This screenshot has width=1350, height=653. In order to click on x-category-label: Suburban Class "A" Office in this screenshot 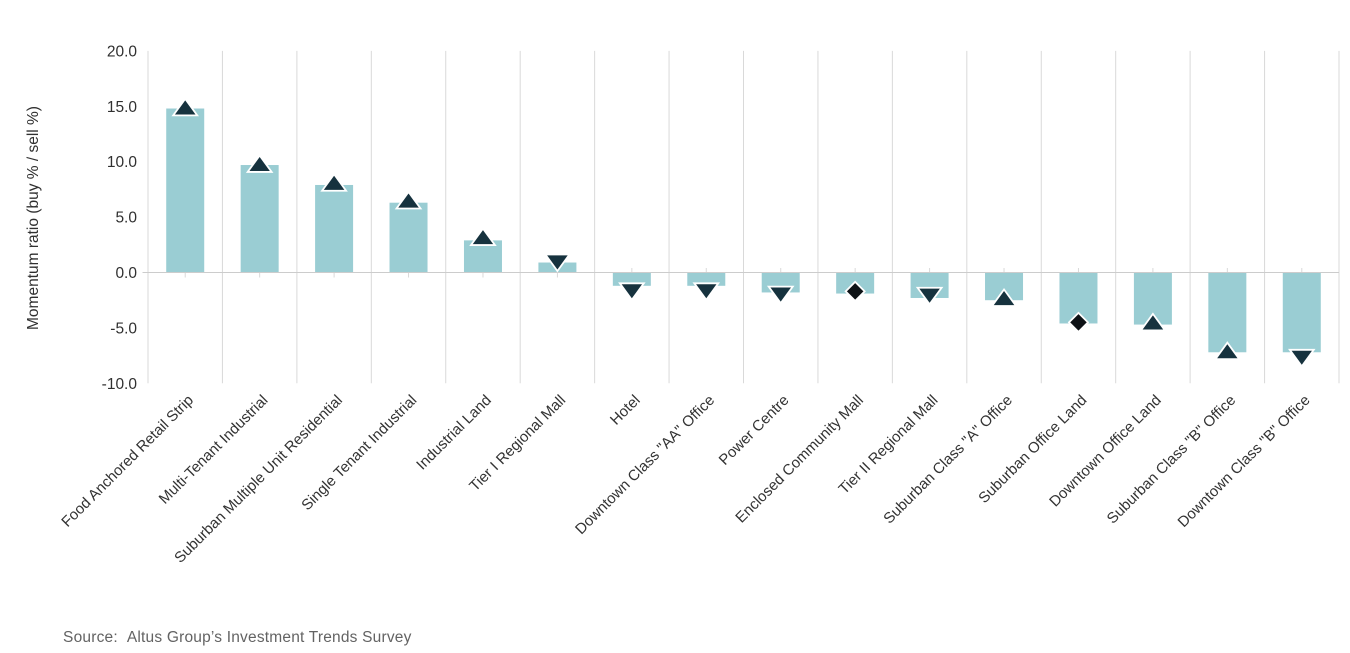, I will do `click(947, 459)`.